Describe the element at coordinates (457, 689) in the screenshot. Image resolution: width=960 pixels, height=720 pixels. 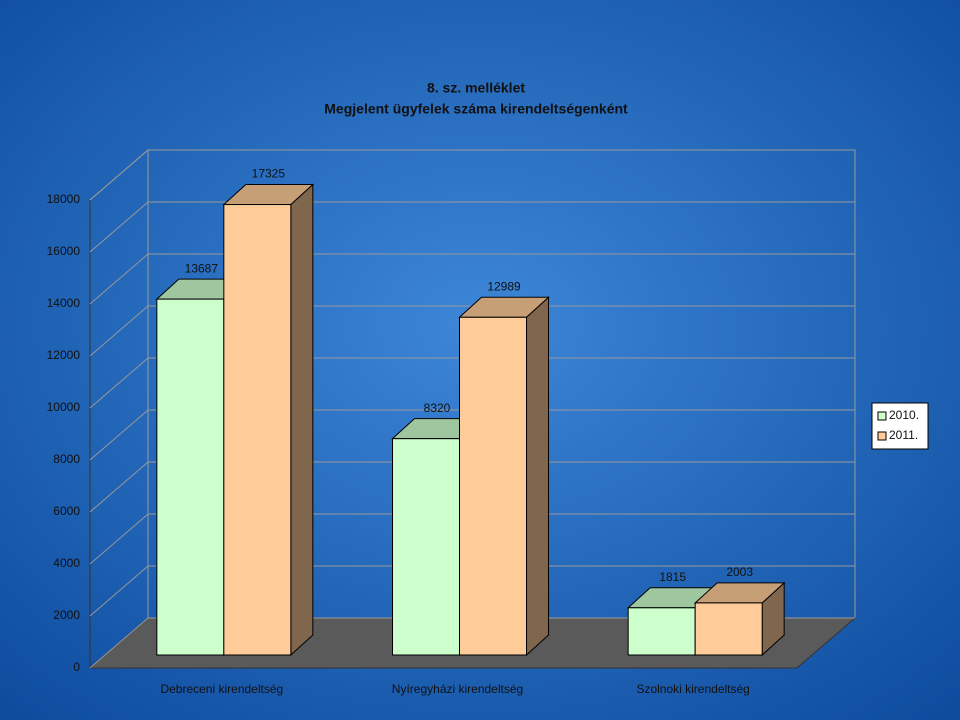
I see `x-tick-label: Nyíregyházi kirendeltség` at that location.